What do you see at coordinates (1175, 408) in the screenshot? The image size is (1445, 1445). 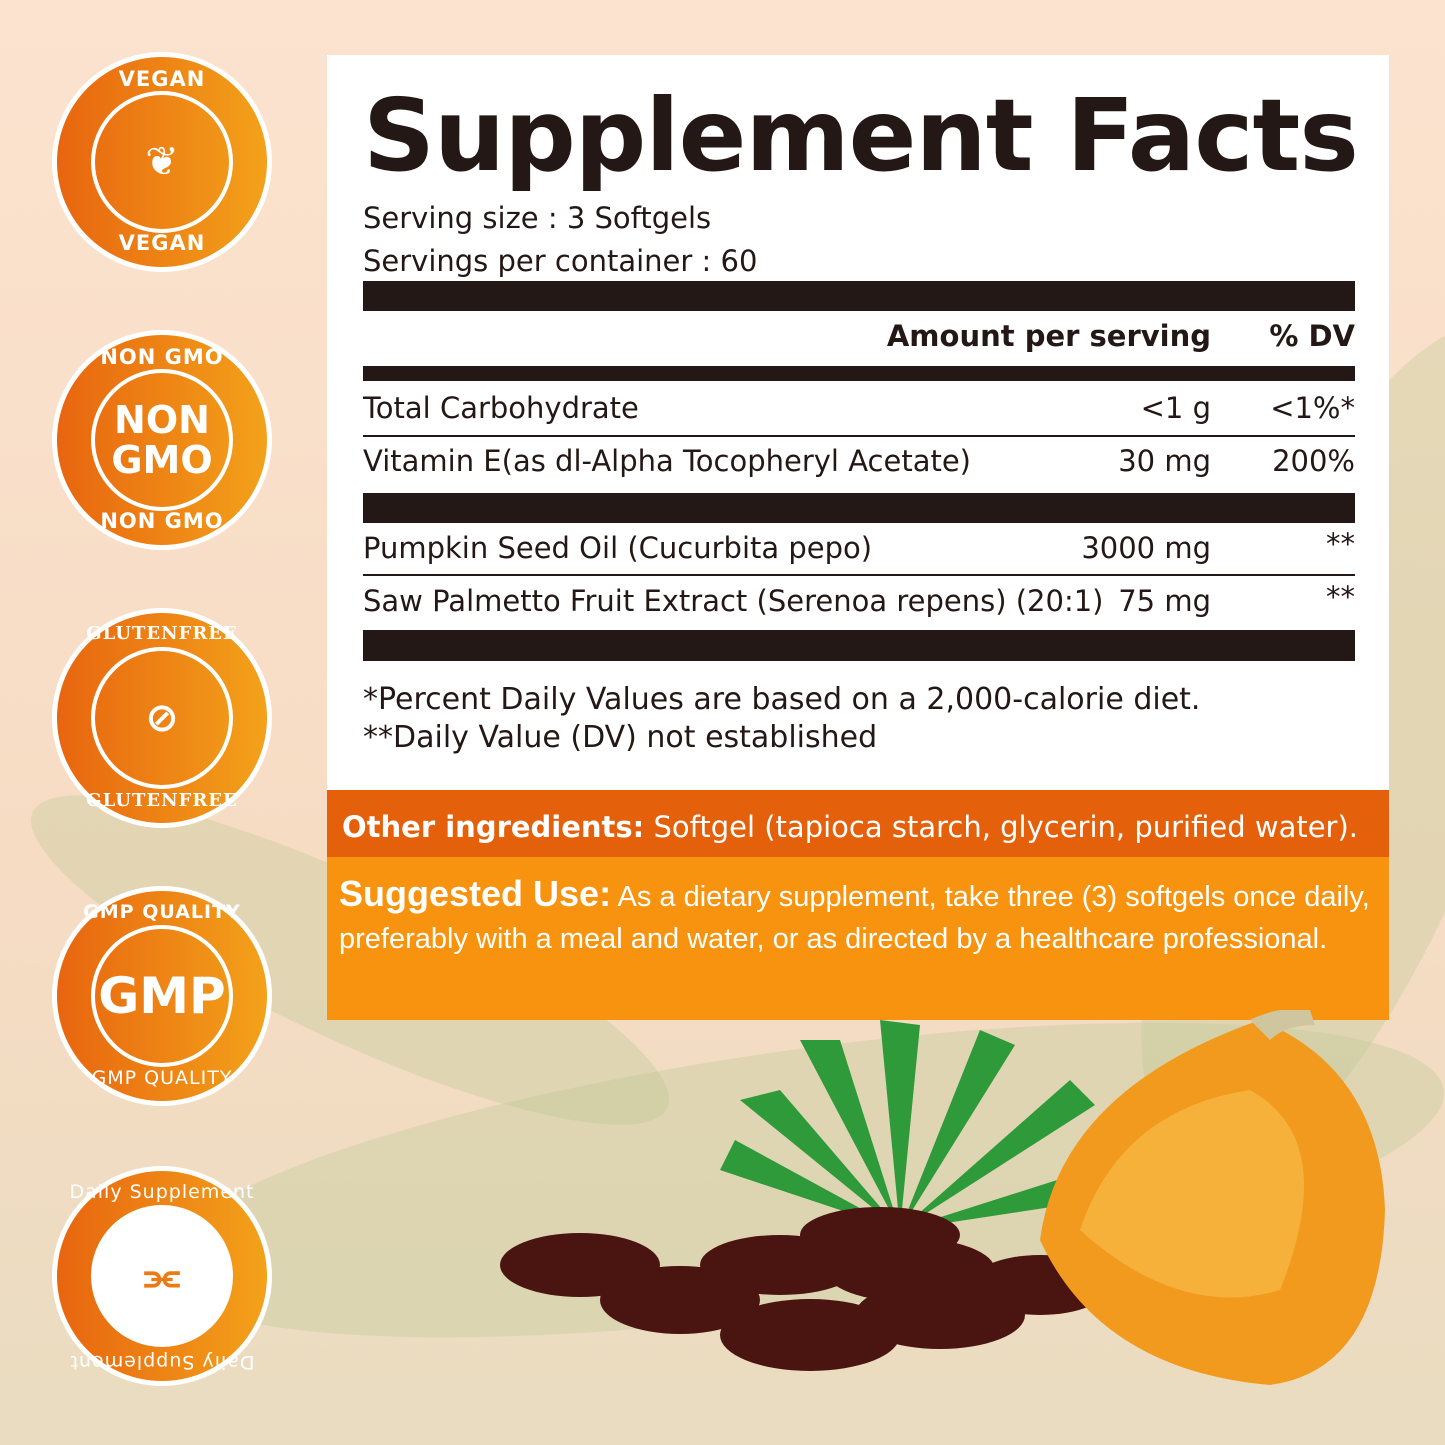 I see `row-amount: <1 g` at bounding box center [1175, 408].